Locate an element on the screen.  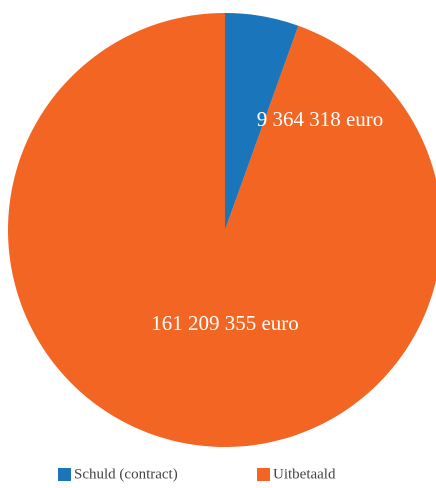
slice-label: 161 209 355 euro is located at coordinates (225, 323).